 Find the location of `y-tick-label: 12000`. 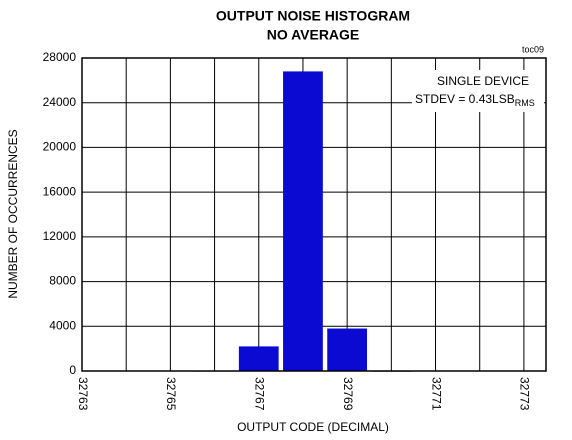

y-tick-label: 12000 is located at coordinates (60, 236).